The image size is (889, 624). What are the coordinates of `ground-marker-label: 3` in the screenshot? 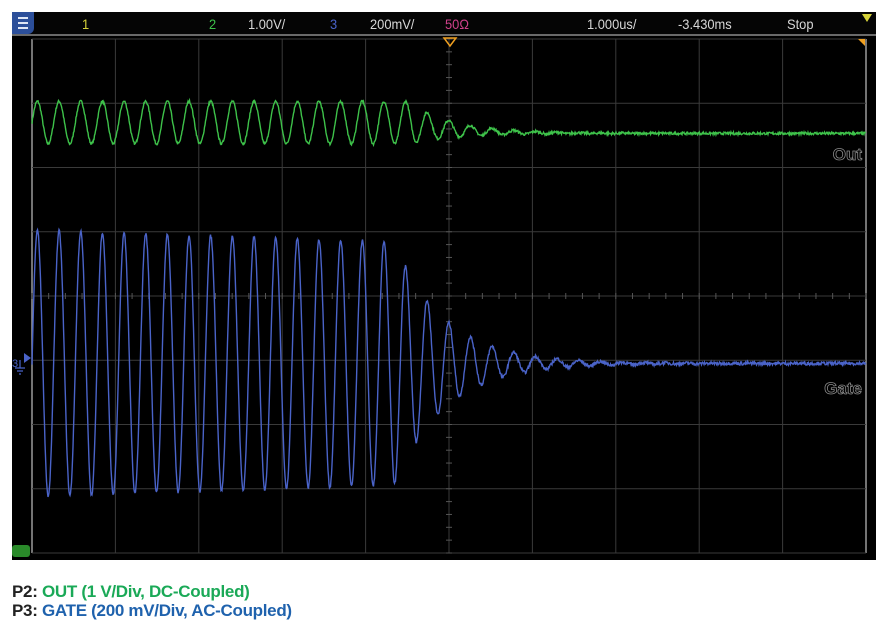 It's located at (15, 364).